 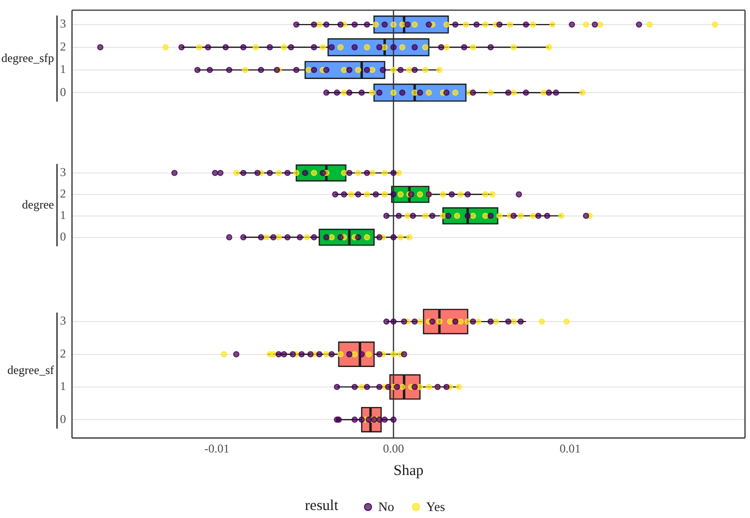 What do you see at coordinates (385, 506) in the screenshot?
I see `legend-label: No` at bounding box center [385, 506].